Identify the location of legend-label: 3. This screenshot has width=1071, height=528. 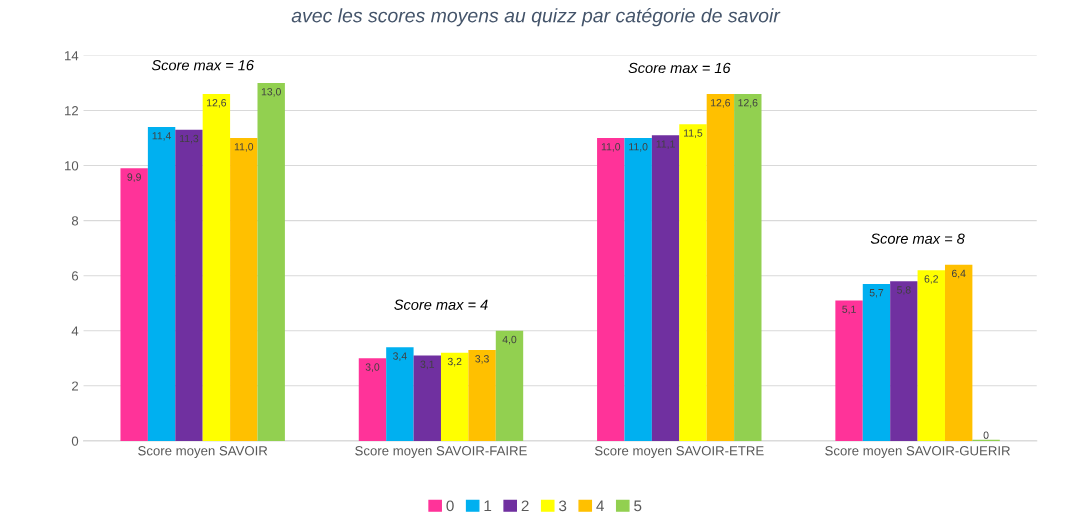
(563, 506).